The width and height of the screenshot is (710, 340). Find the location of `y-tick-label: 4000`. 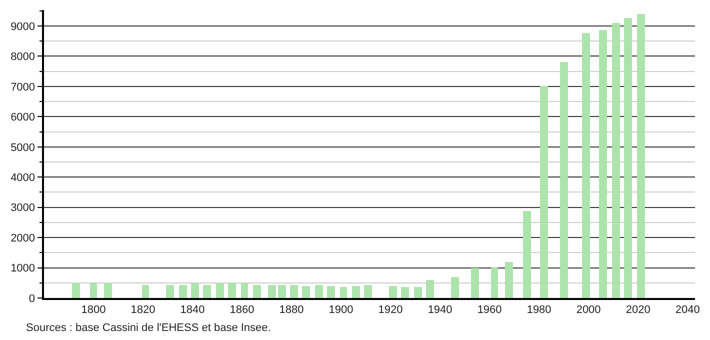

y-tick-label: 4000 is located at coordinates (23, 178).